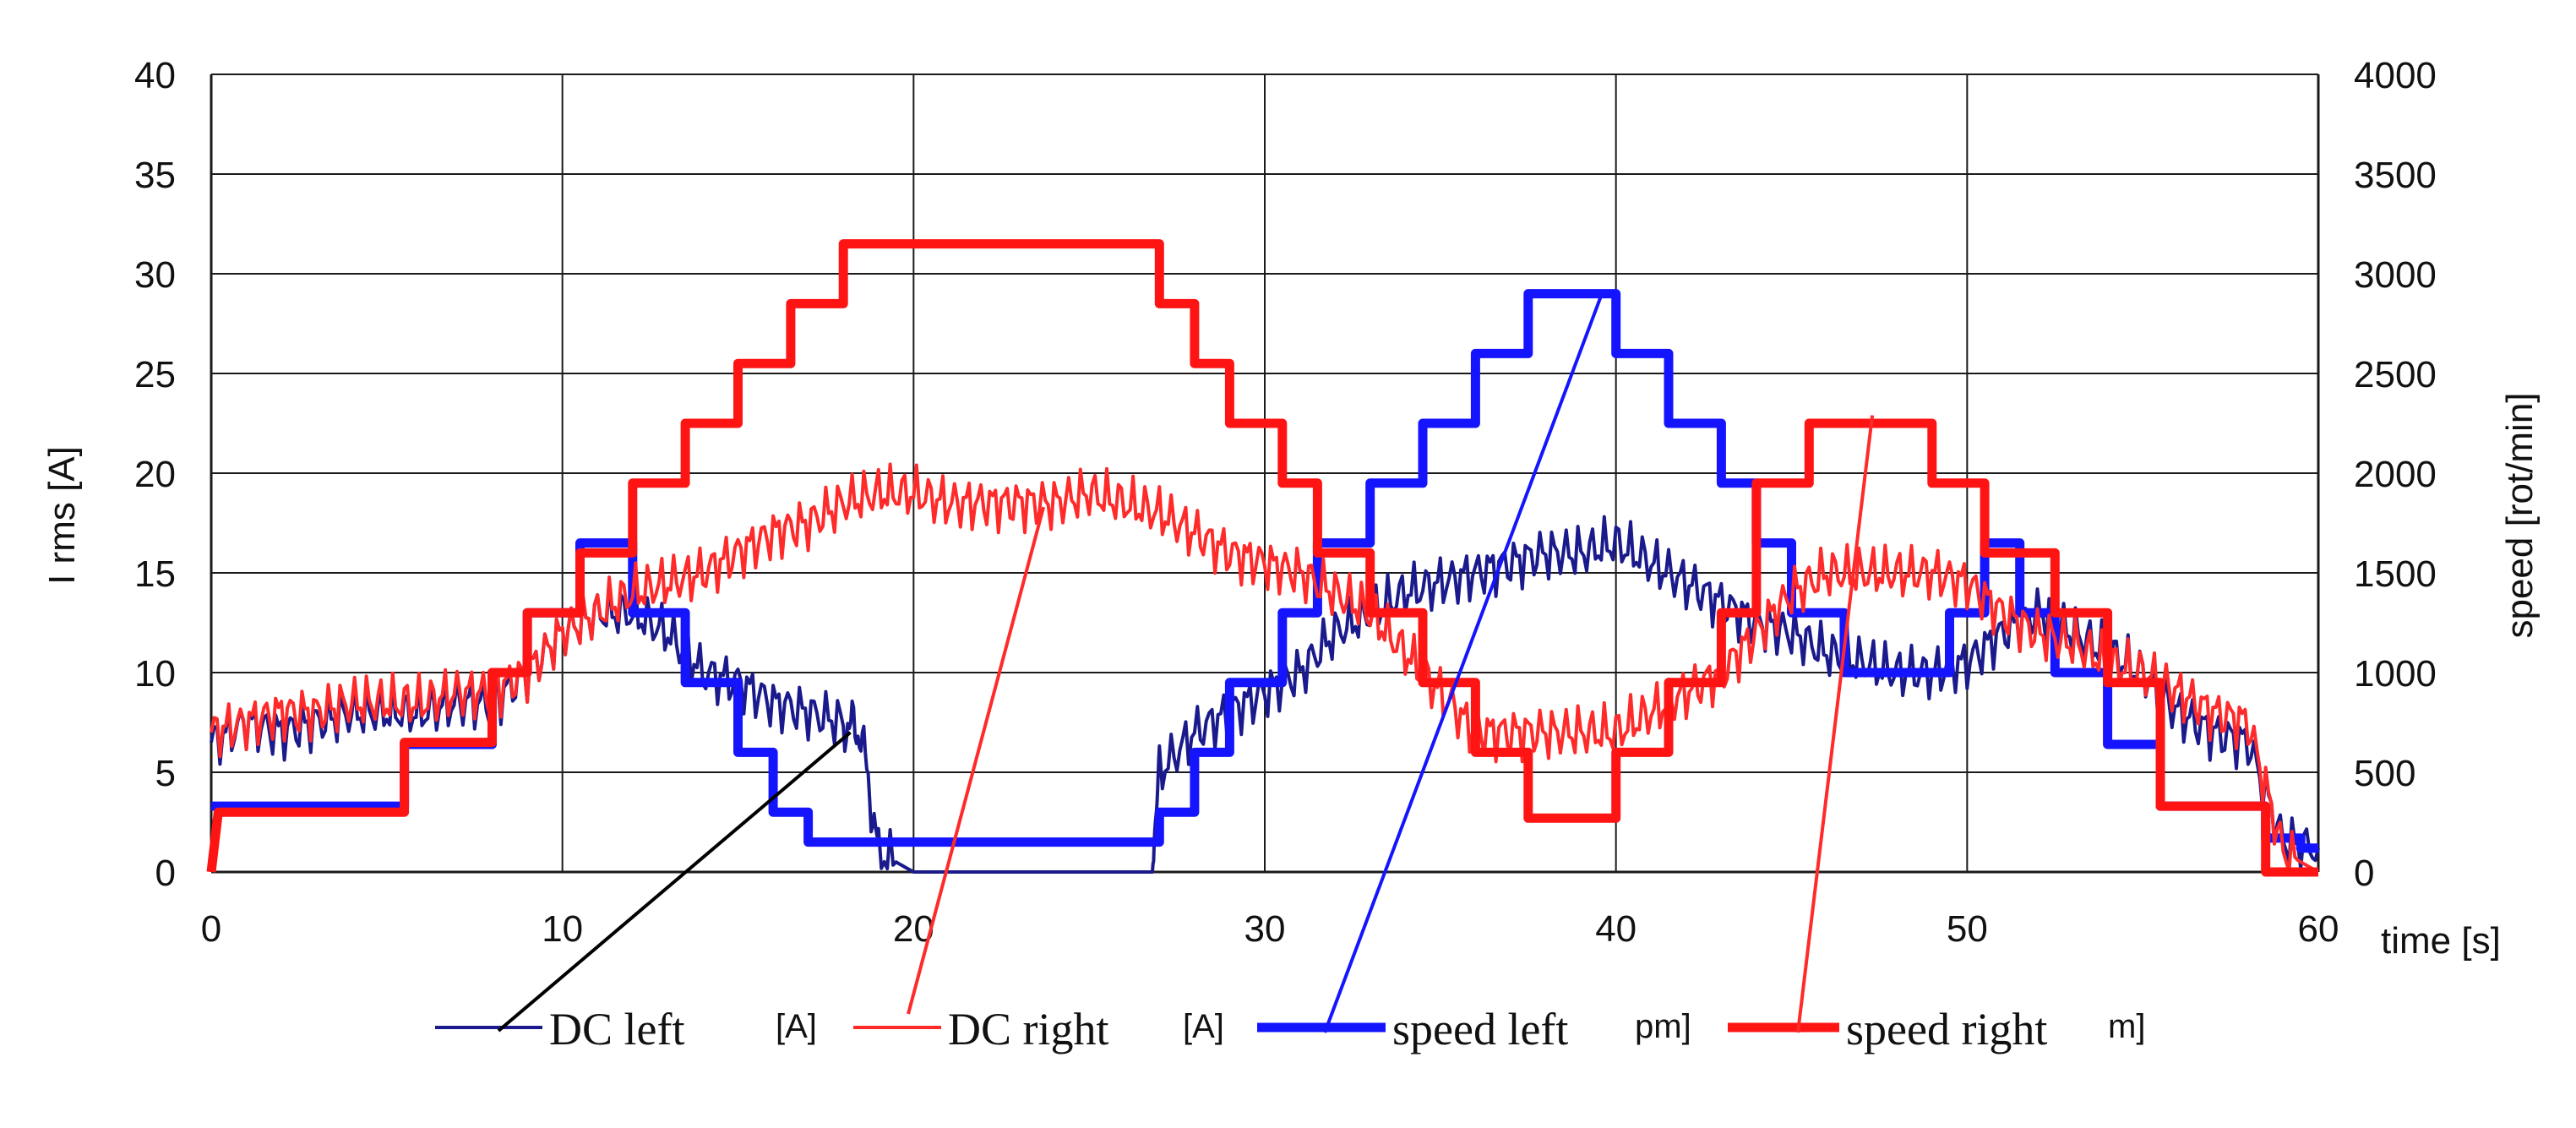  I want to click on legend-label-dc-right: DC right, so click(1028, 1029).